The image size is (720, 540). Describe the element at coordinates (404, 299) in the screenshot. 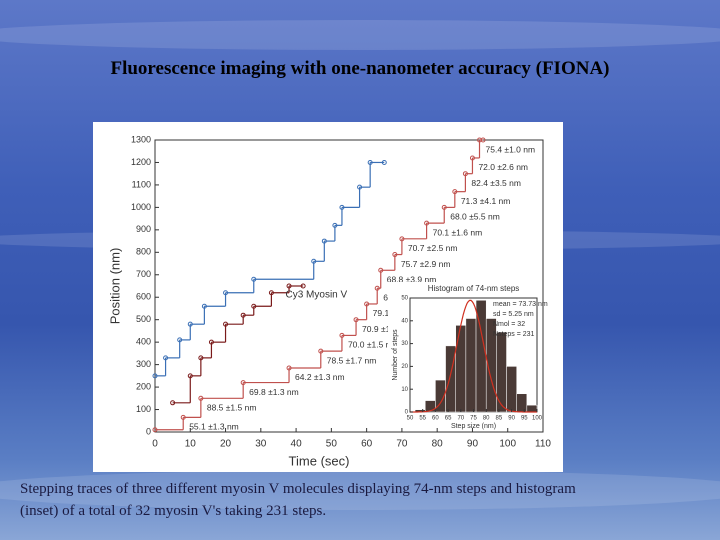

I see `y-tick-label: 50` at that location.